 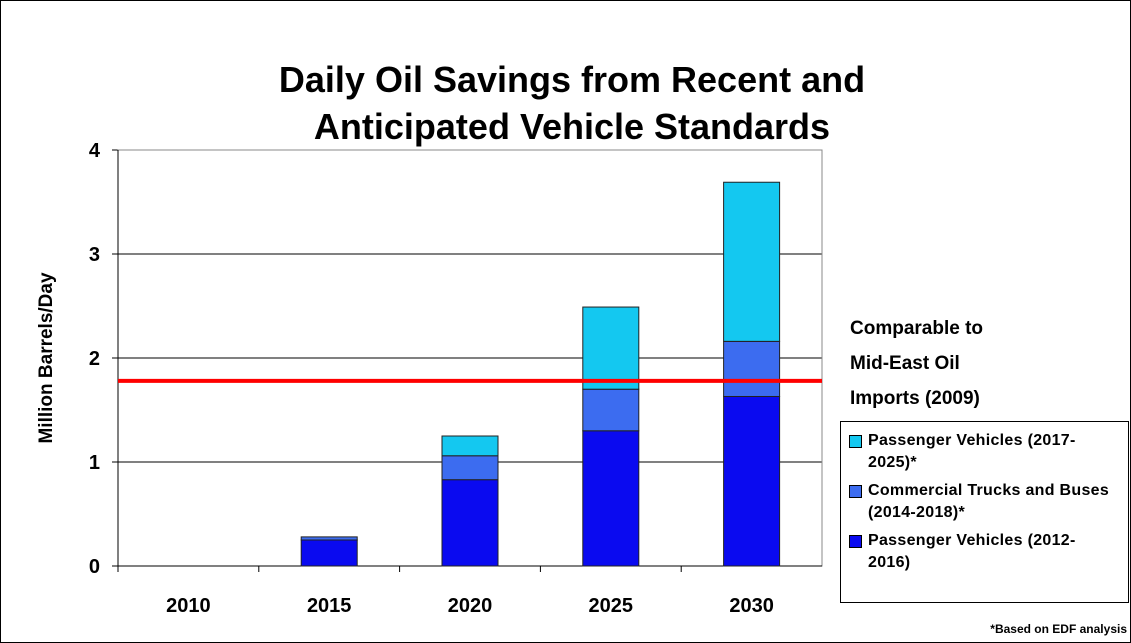 What do you see at coordinates (572, 126) in the screenshot?
I see `chart-title: Anticipated Vehicle Standards` at bounding box center [572, 126].